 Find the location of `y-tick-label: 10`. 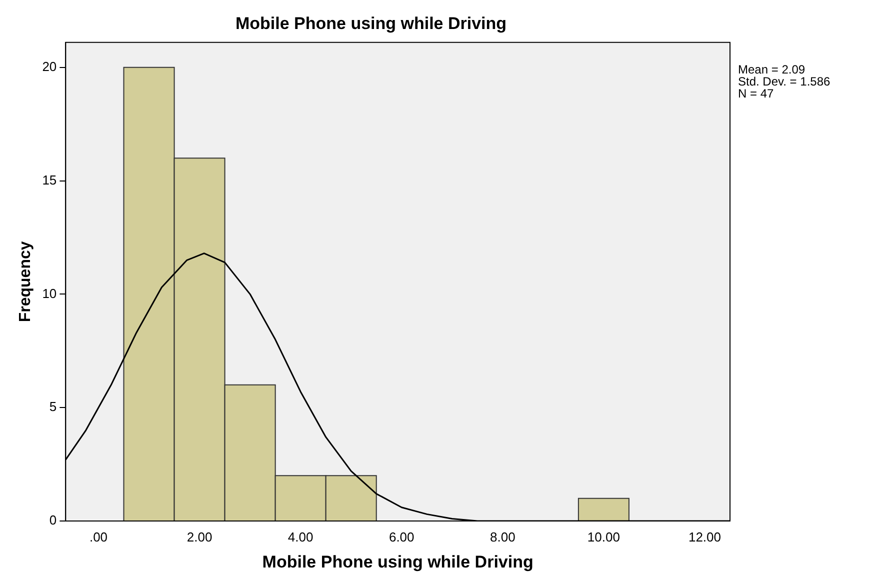

y-tick-label: 10 is located at coordinates (49, 293).